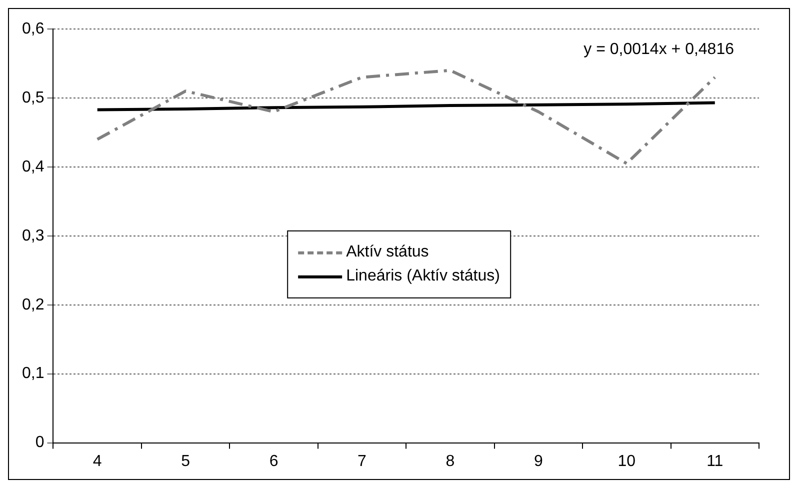 The width and height of the screenshot is (799, 490). What do you see at coordinates (627, 461) in the screenshot?
I see `x-tick-label: 10` at bounding box center [627, 461].